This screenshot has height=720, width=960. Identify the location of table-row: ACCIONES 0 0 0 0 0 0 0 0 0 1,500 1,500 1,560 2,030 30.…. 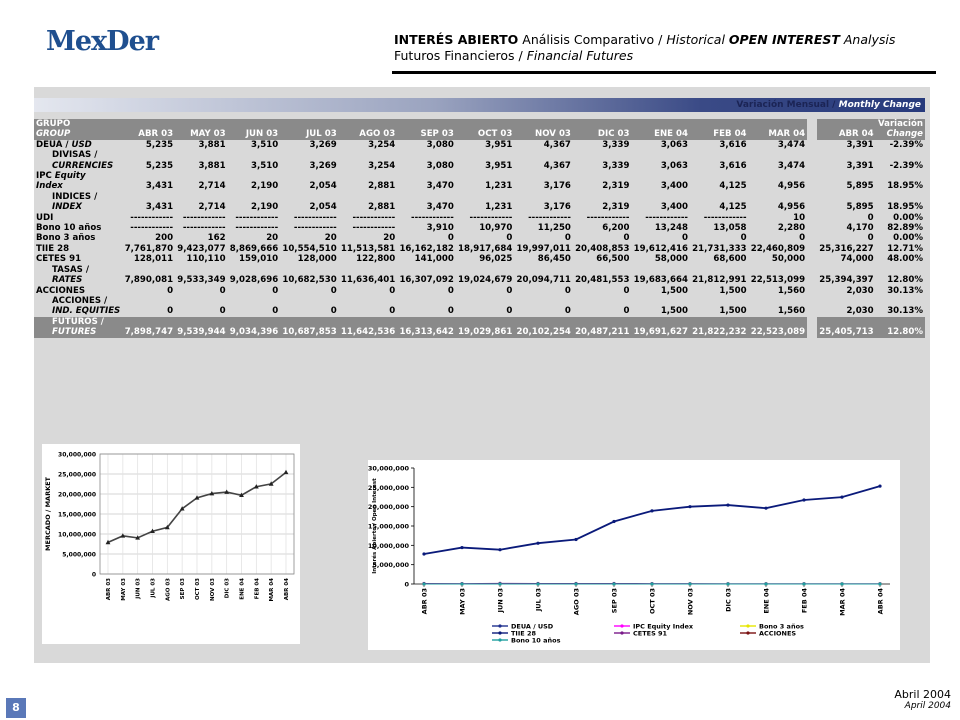
(479, 290).